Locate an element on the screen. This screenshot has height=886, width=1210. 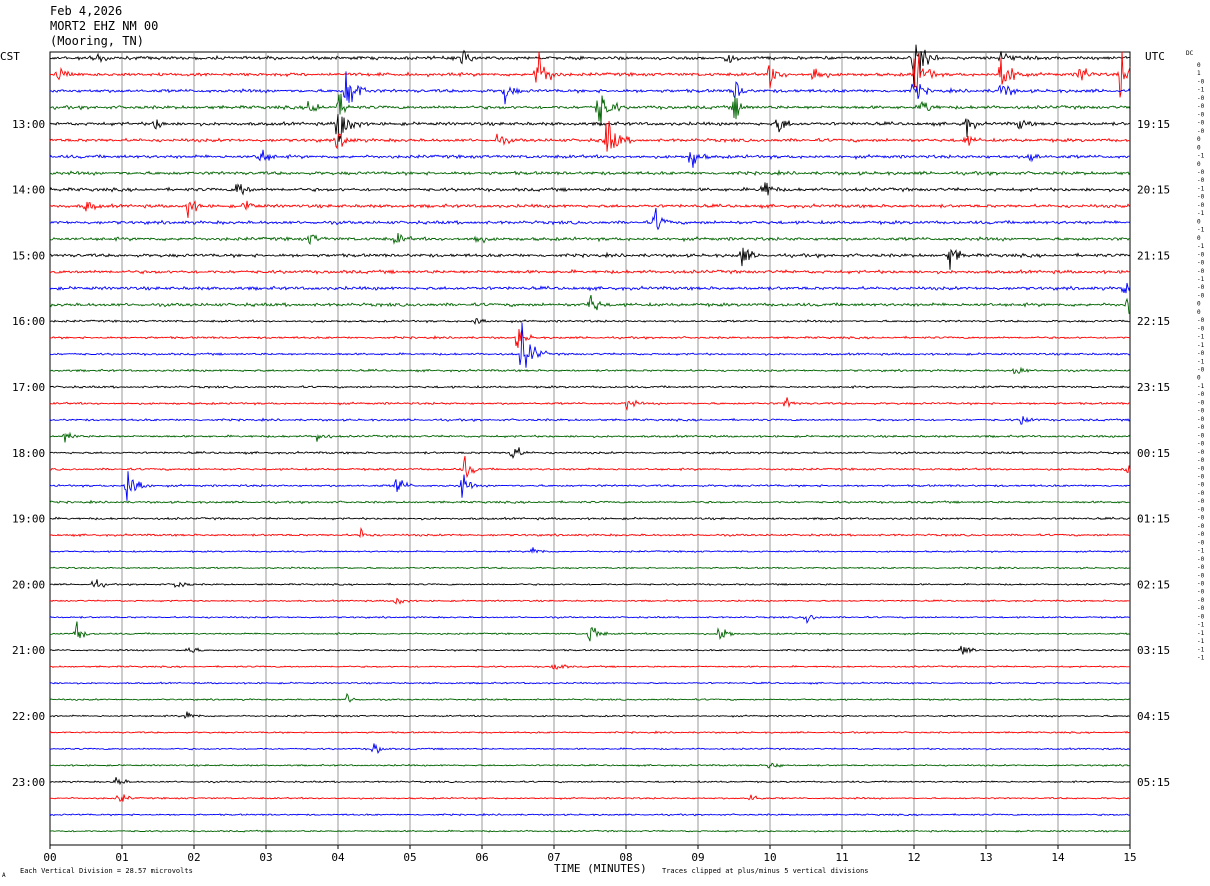
utc-hour-label: 02:15 is located at coordinates (1153, 584).